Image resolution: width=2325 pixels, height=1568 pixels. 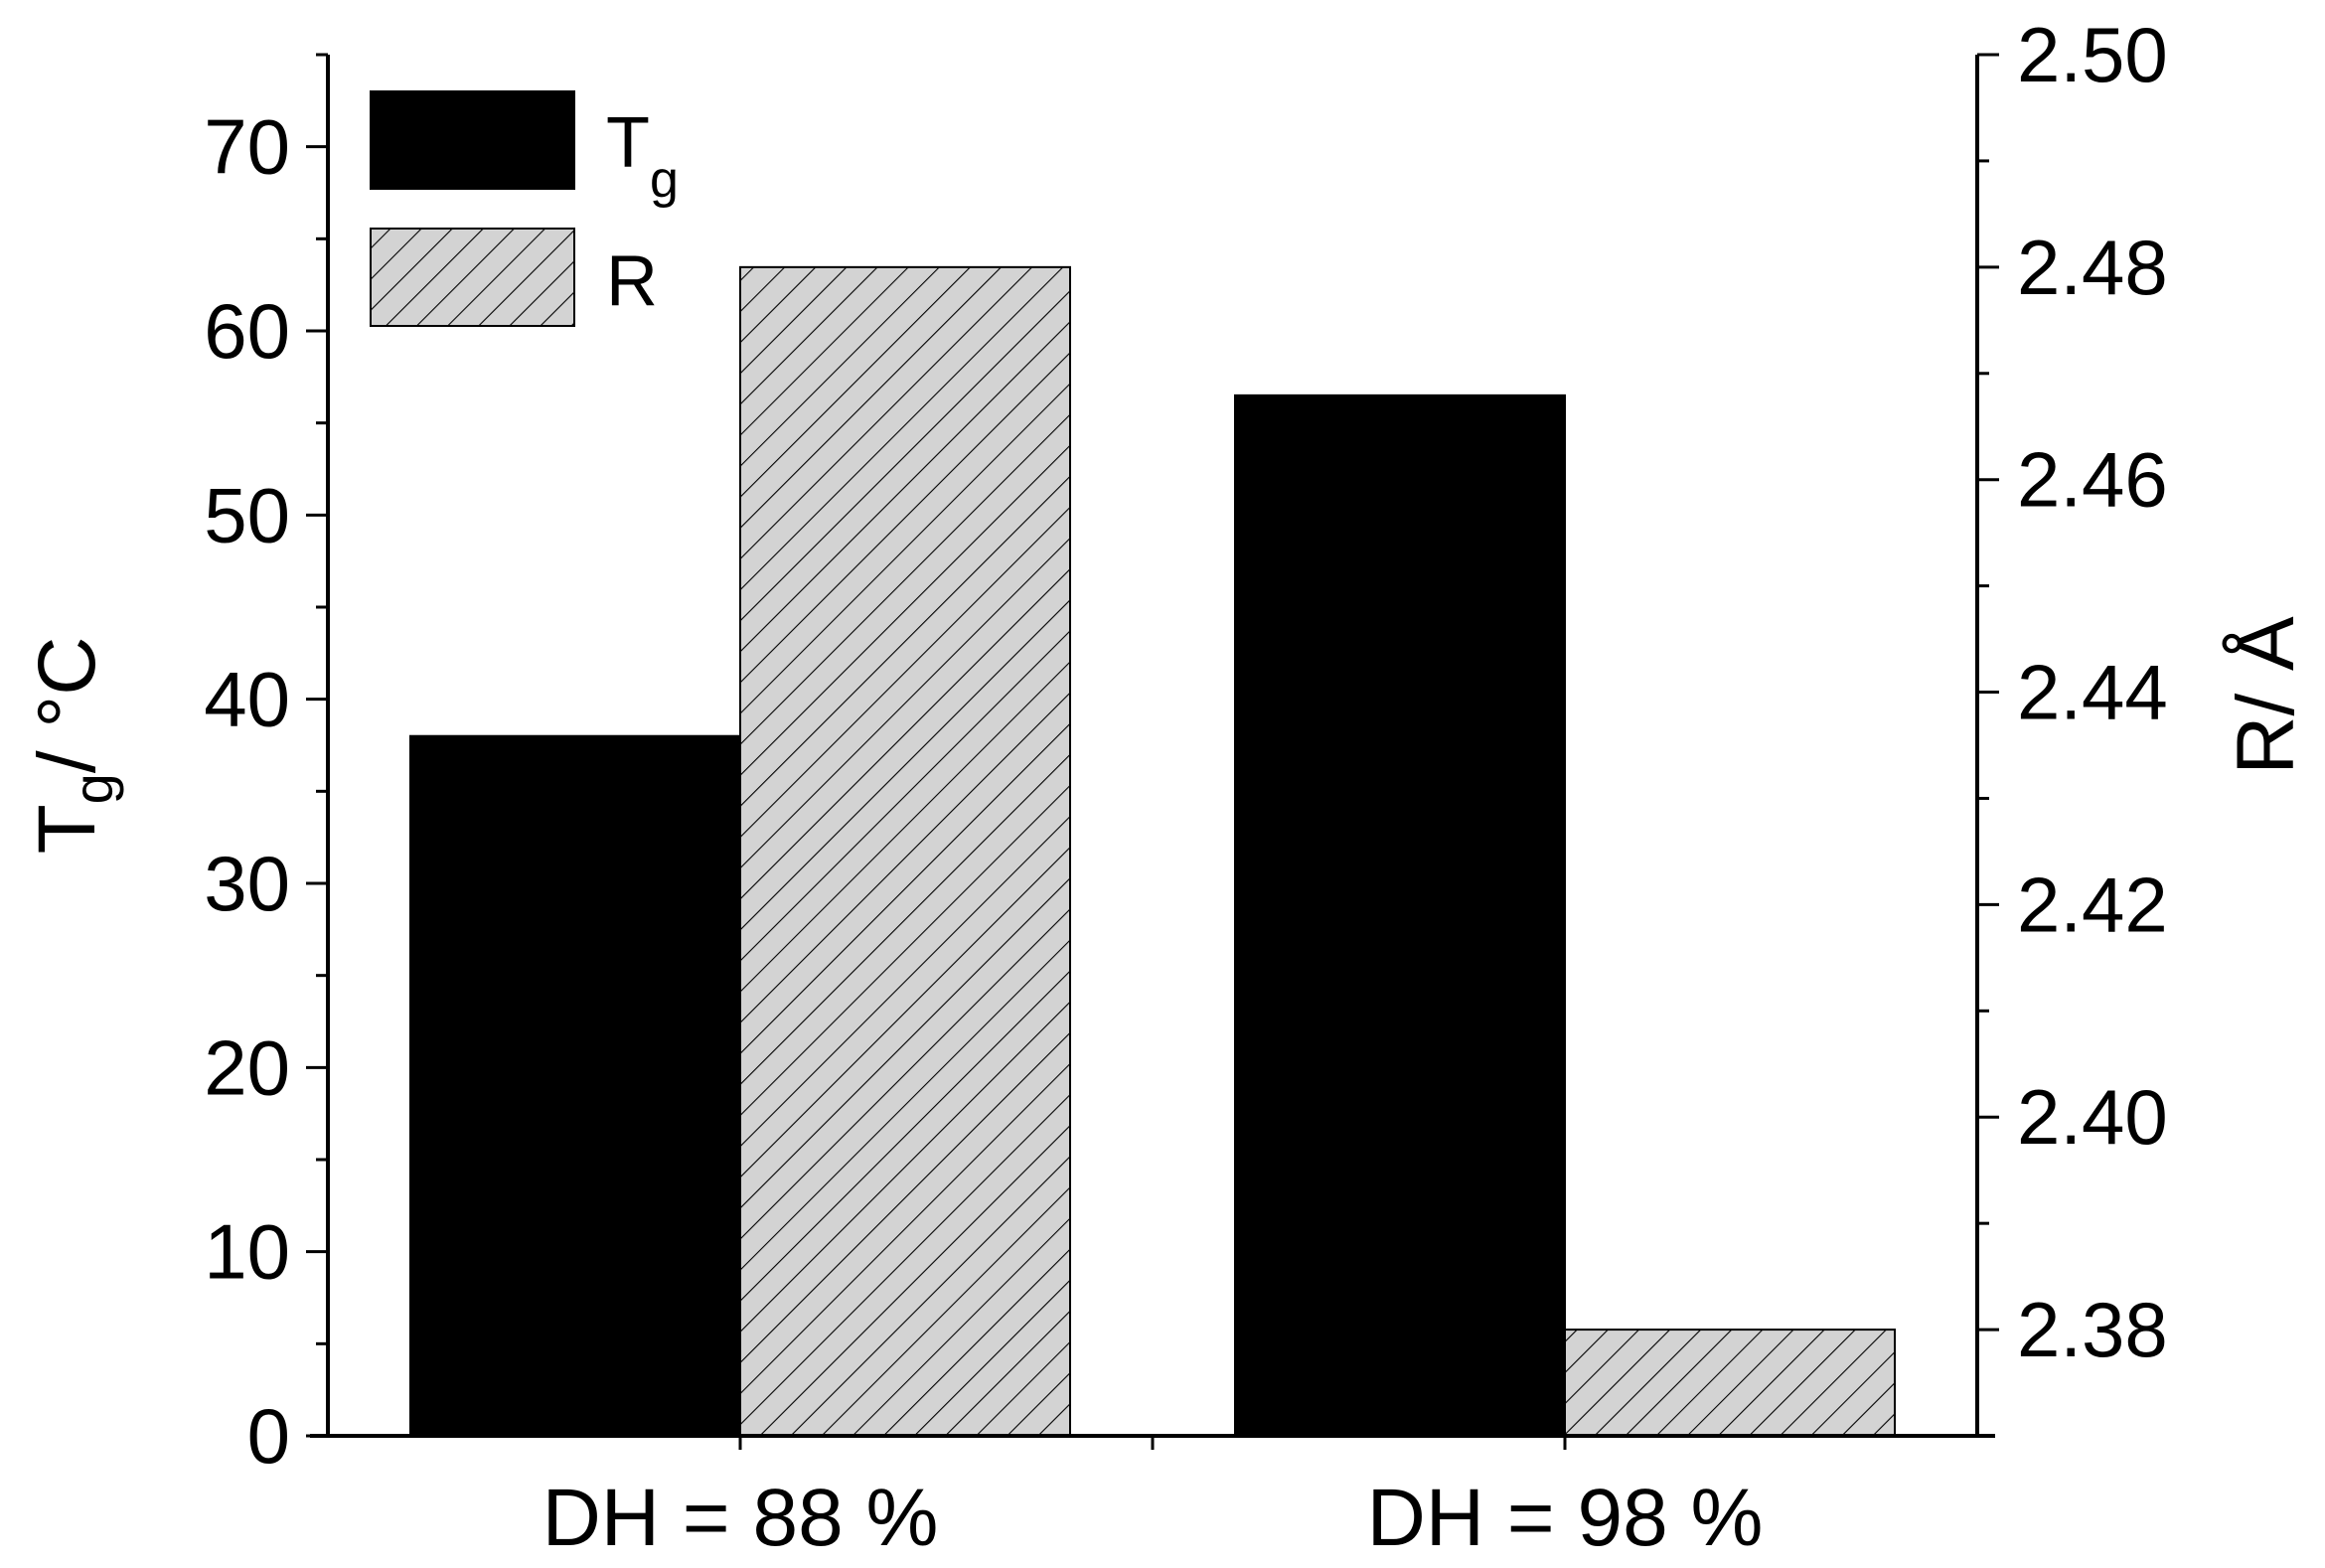 I want to click on legend-label-tg: Tg, so click(x=642, y=156).